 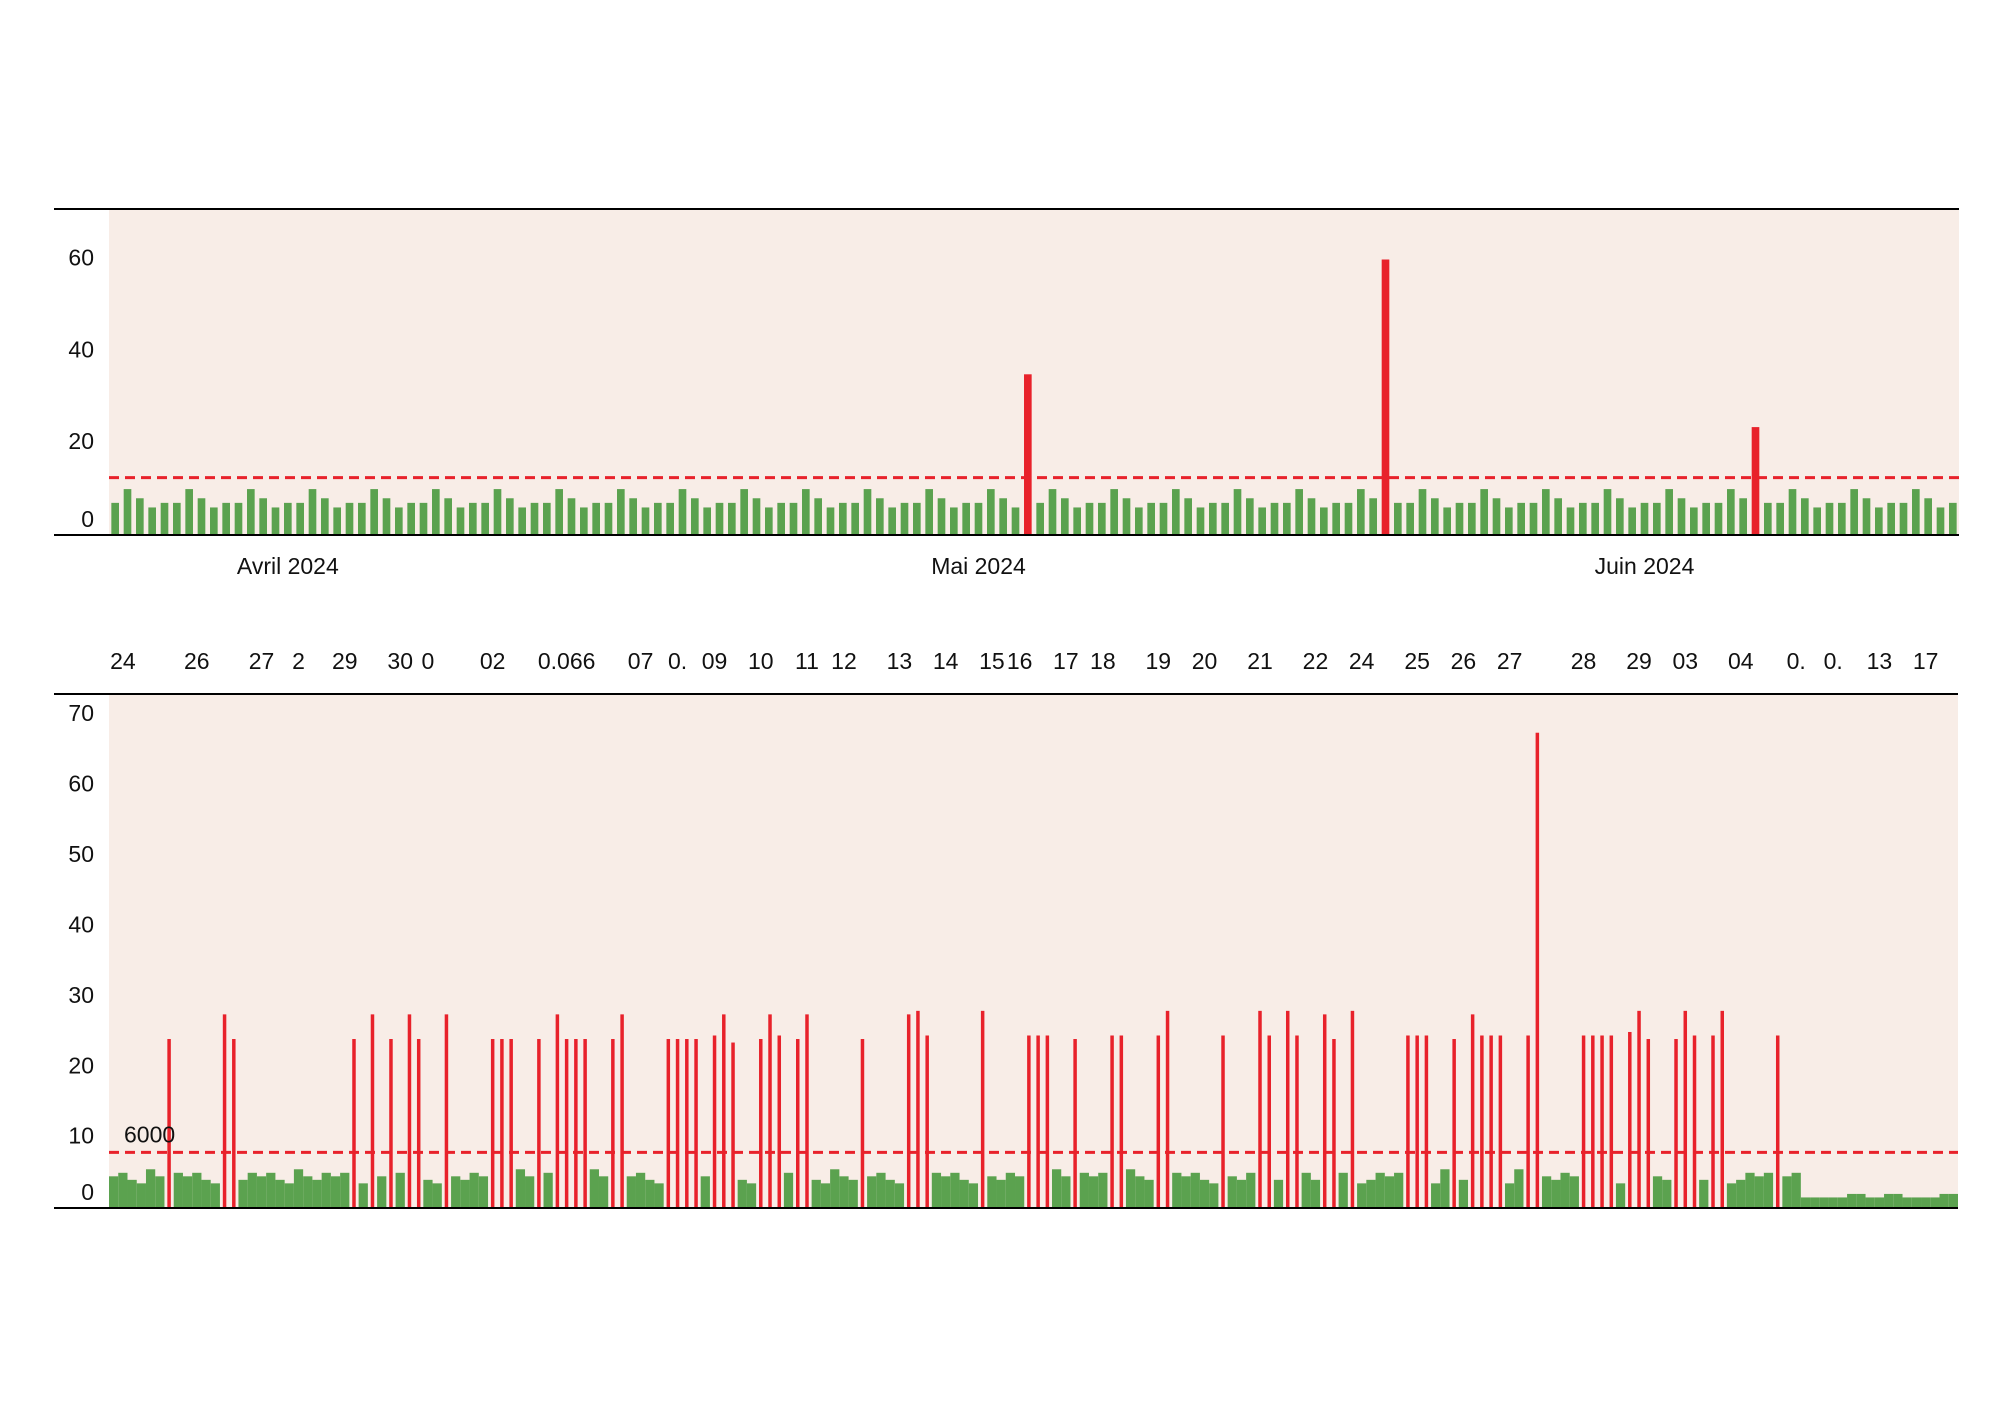 I want to click on x-tick-label: 22, so click(x=1316, y=661).